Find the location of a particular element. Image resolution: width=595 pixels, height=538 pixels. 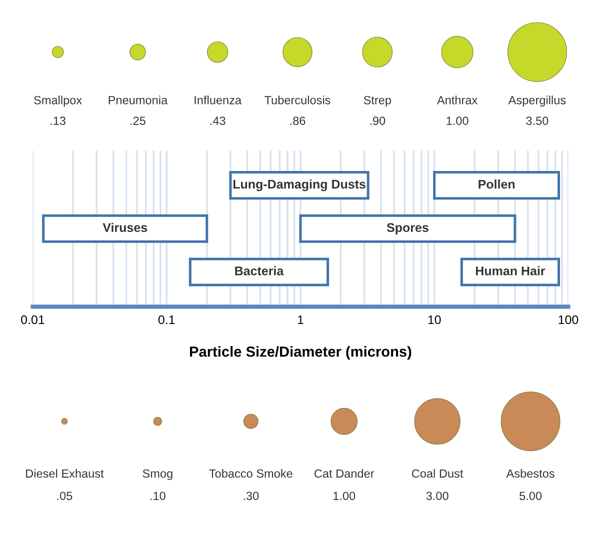

x-tick-label: 10 is located at coordinates (434, 319).